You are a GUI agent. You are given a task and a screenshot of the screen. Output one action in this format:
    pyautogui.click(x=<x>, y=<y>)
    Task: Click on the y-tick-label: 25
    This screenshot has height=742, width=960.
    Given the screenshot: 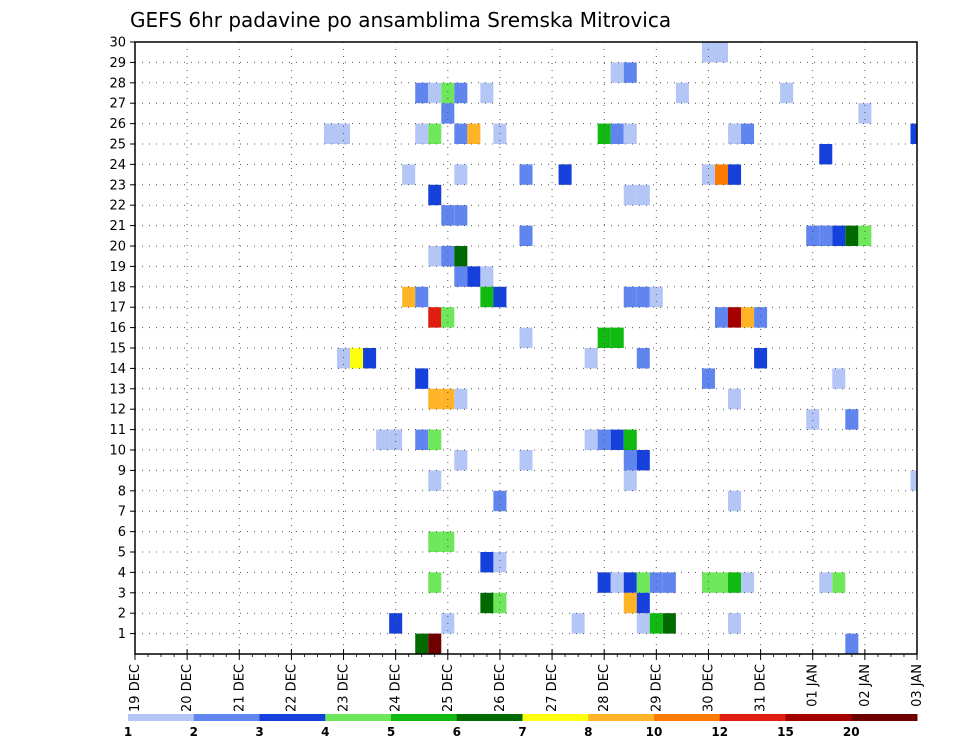 What is the action you would take?
    pyautogui.click(x=117, y=145)
    